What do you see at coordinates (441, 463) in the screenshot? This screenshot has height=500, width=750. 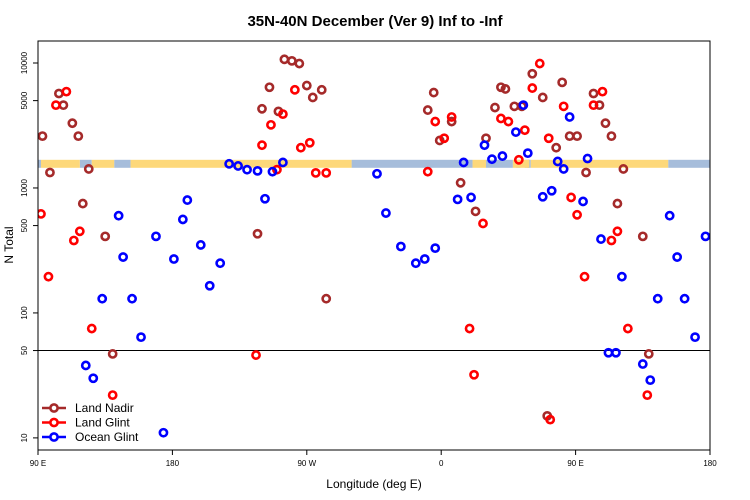 I see `x-tick-label: 0` at bounding box center [441, 463].